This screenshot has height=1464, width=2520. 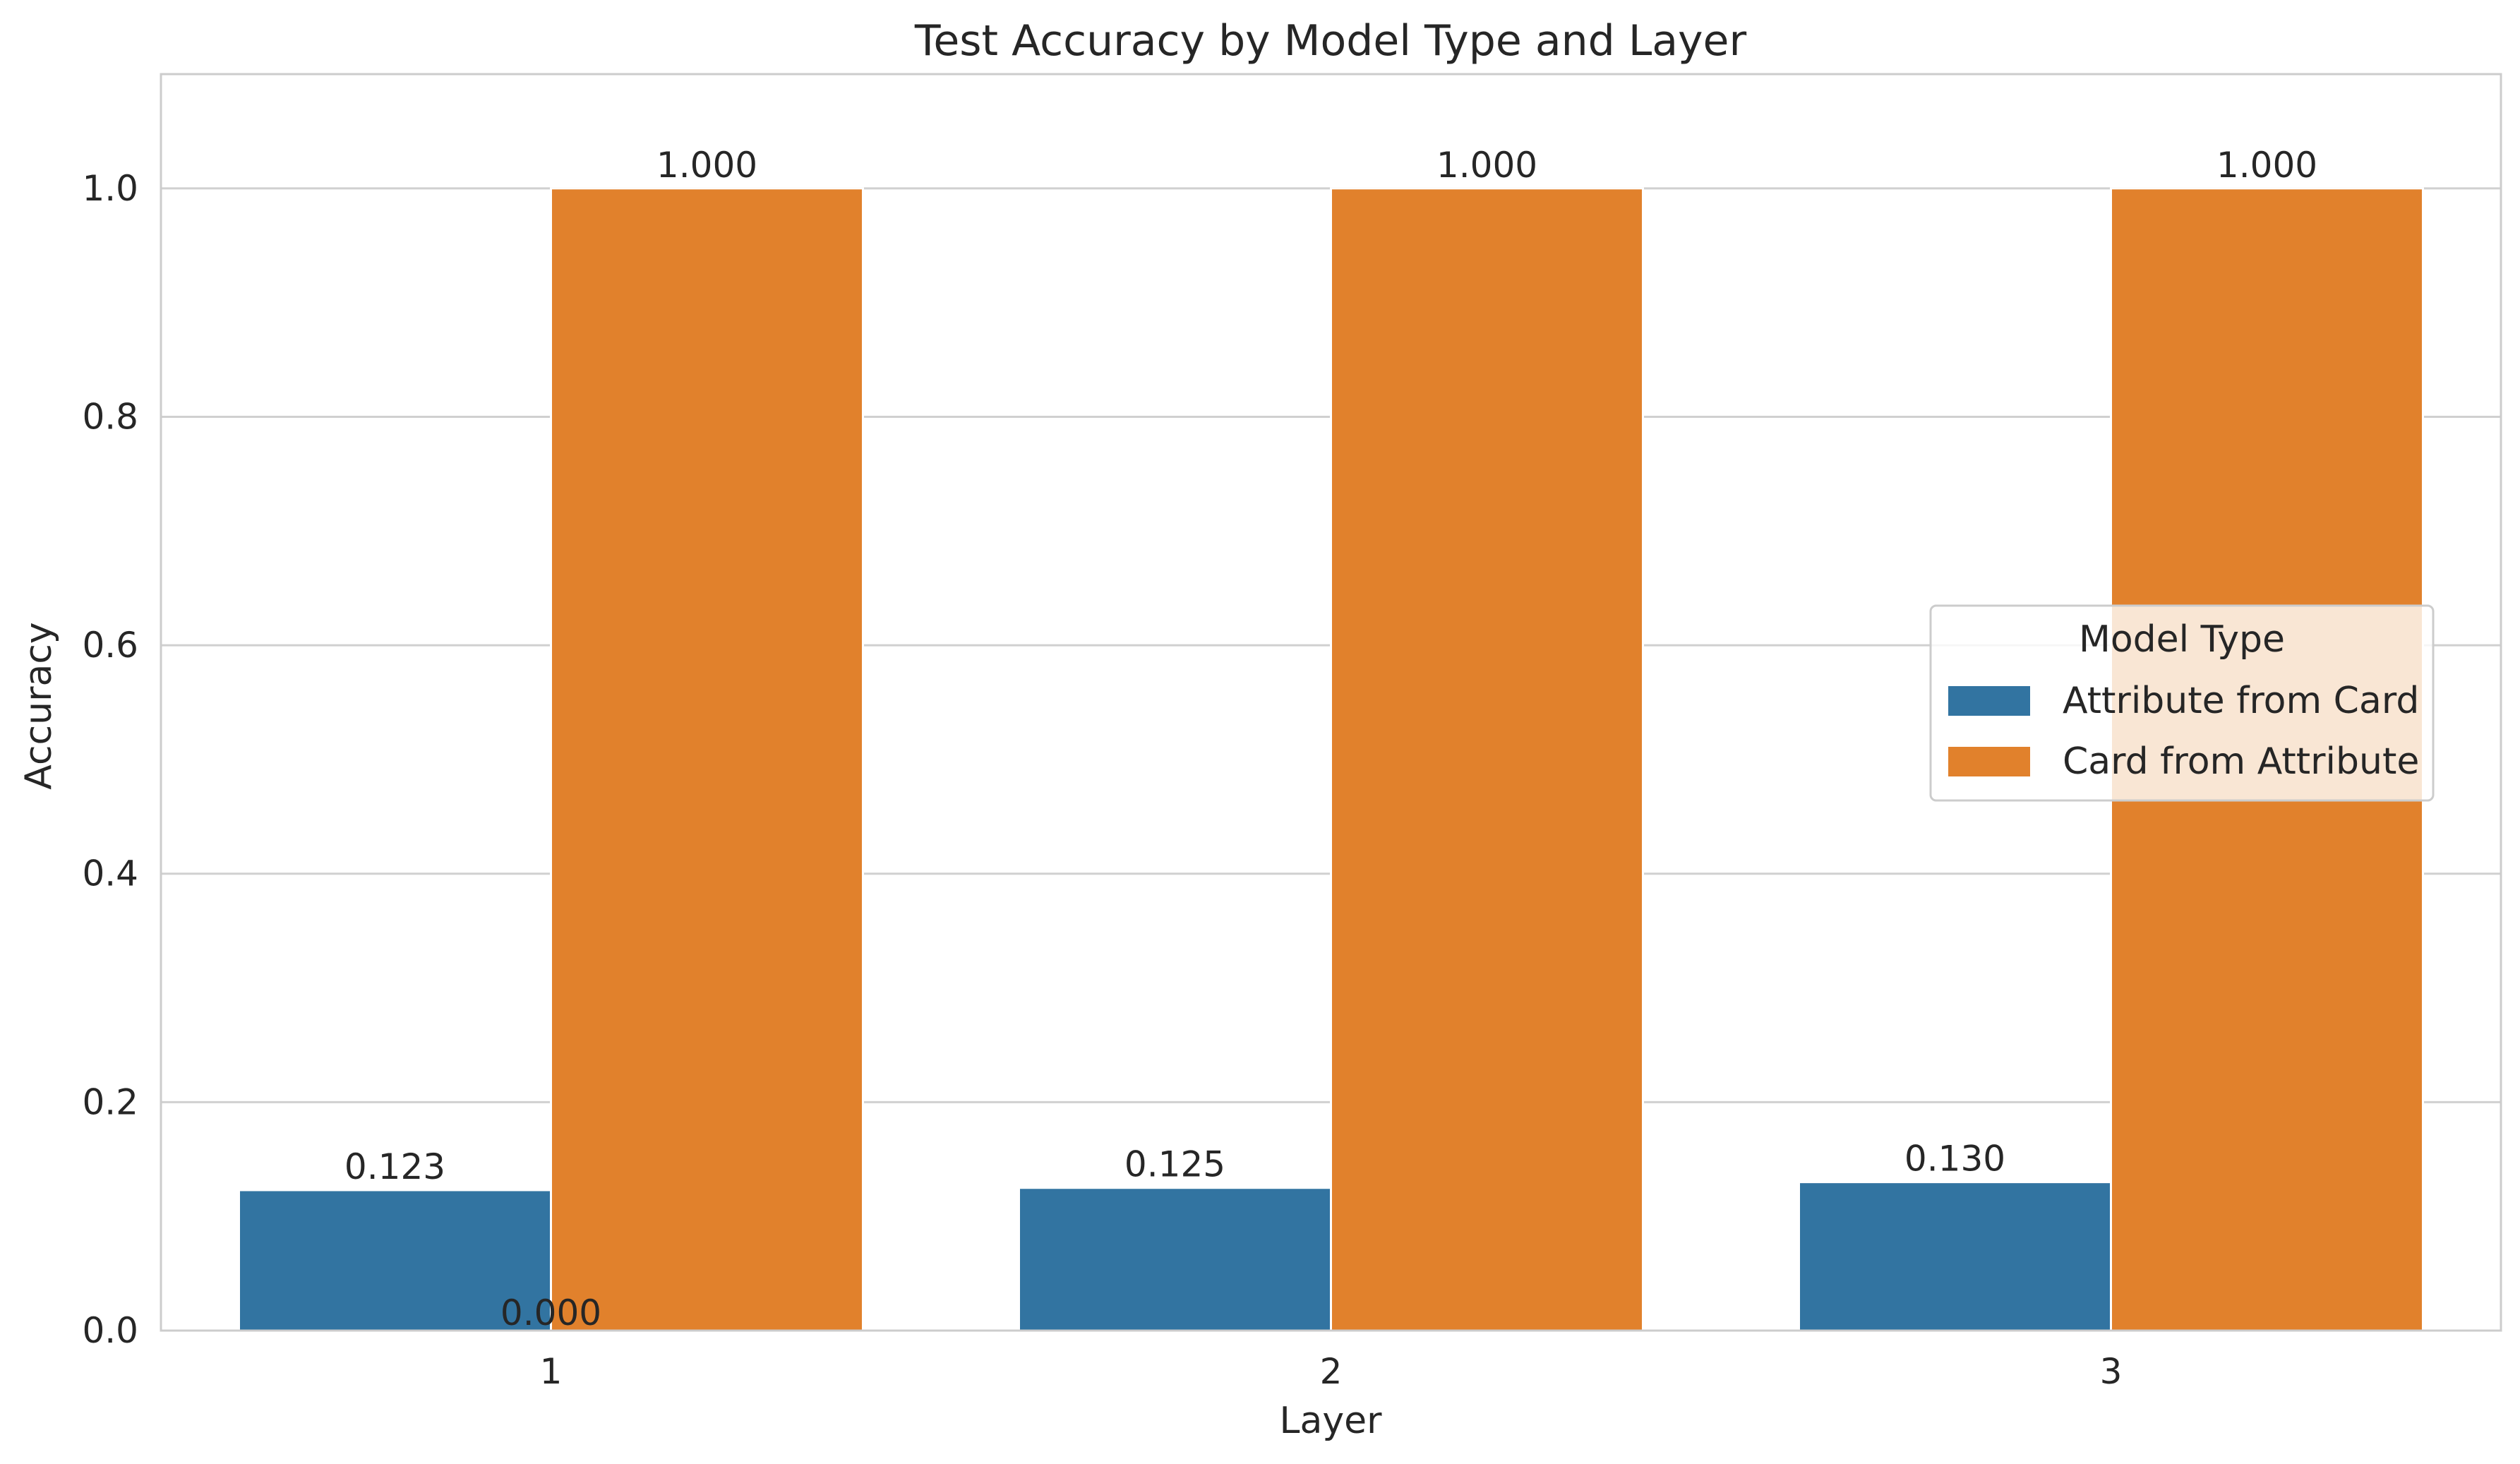 What do you see at coordinates (110, 189) in the screenshot?
I see `y-tick-label: 1.0` at bounding box center [110, 189].